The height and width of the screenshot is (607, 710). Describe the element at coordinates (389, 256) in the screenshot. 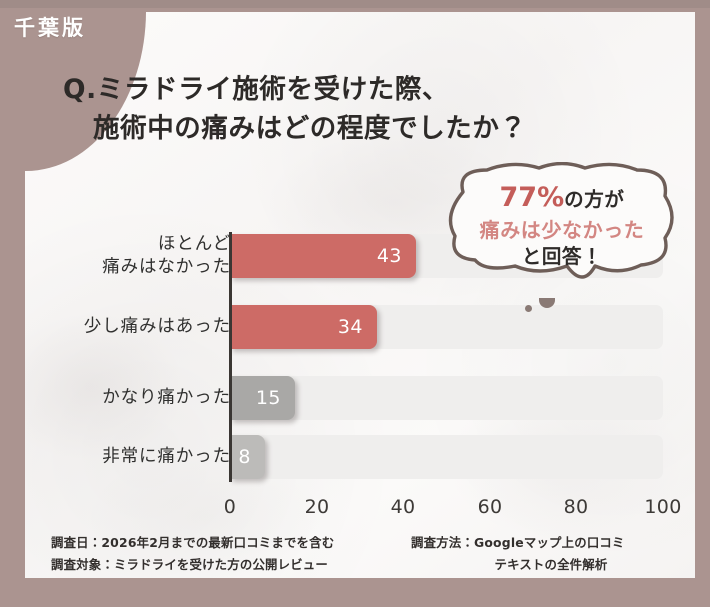

I see `bar-label-0: 43` at that location.